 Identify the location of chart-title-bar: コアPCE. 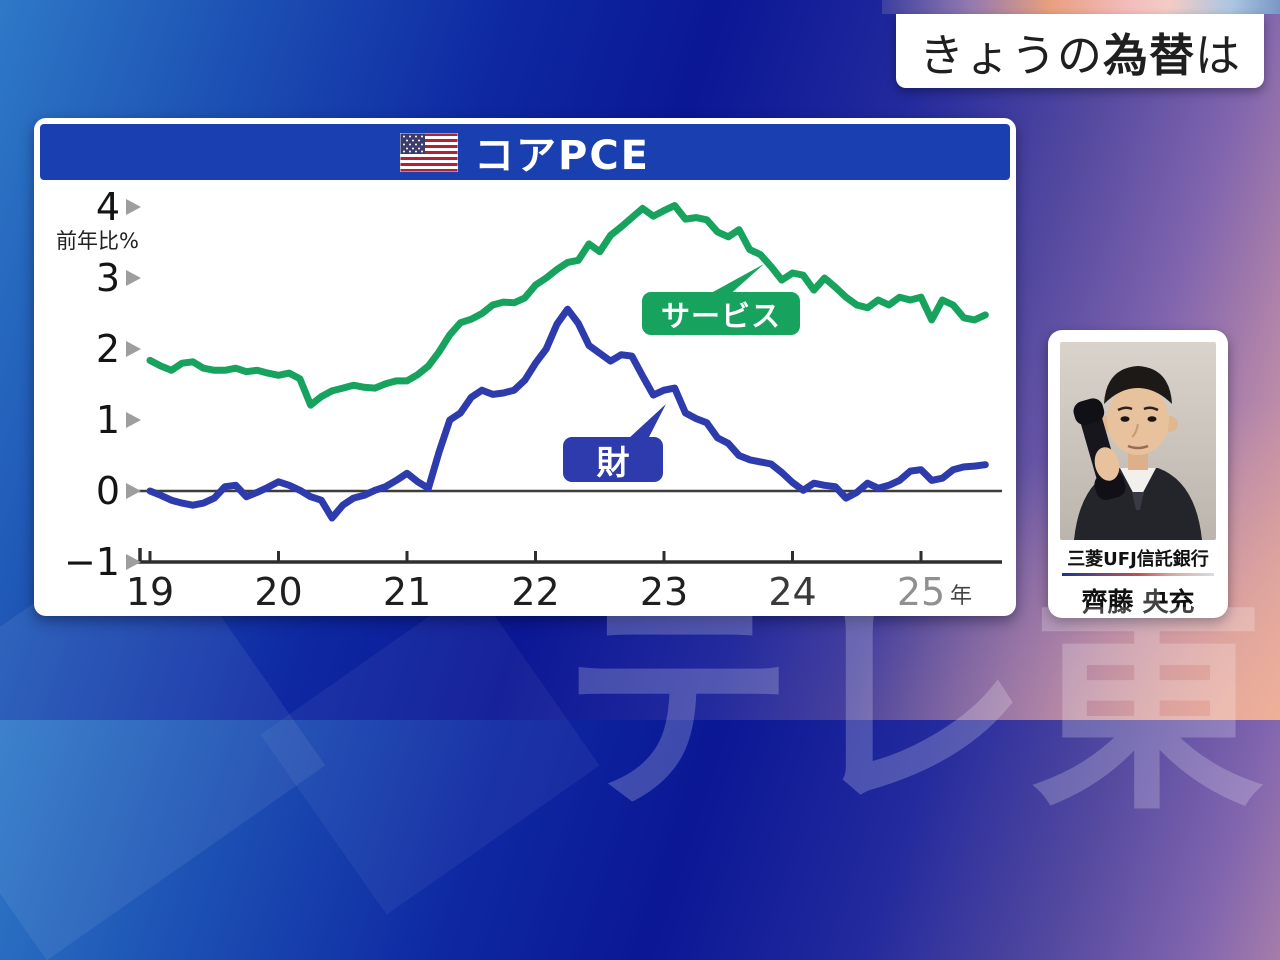
(525, 152).